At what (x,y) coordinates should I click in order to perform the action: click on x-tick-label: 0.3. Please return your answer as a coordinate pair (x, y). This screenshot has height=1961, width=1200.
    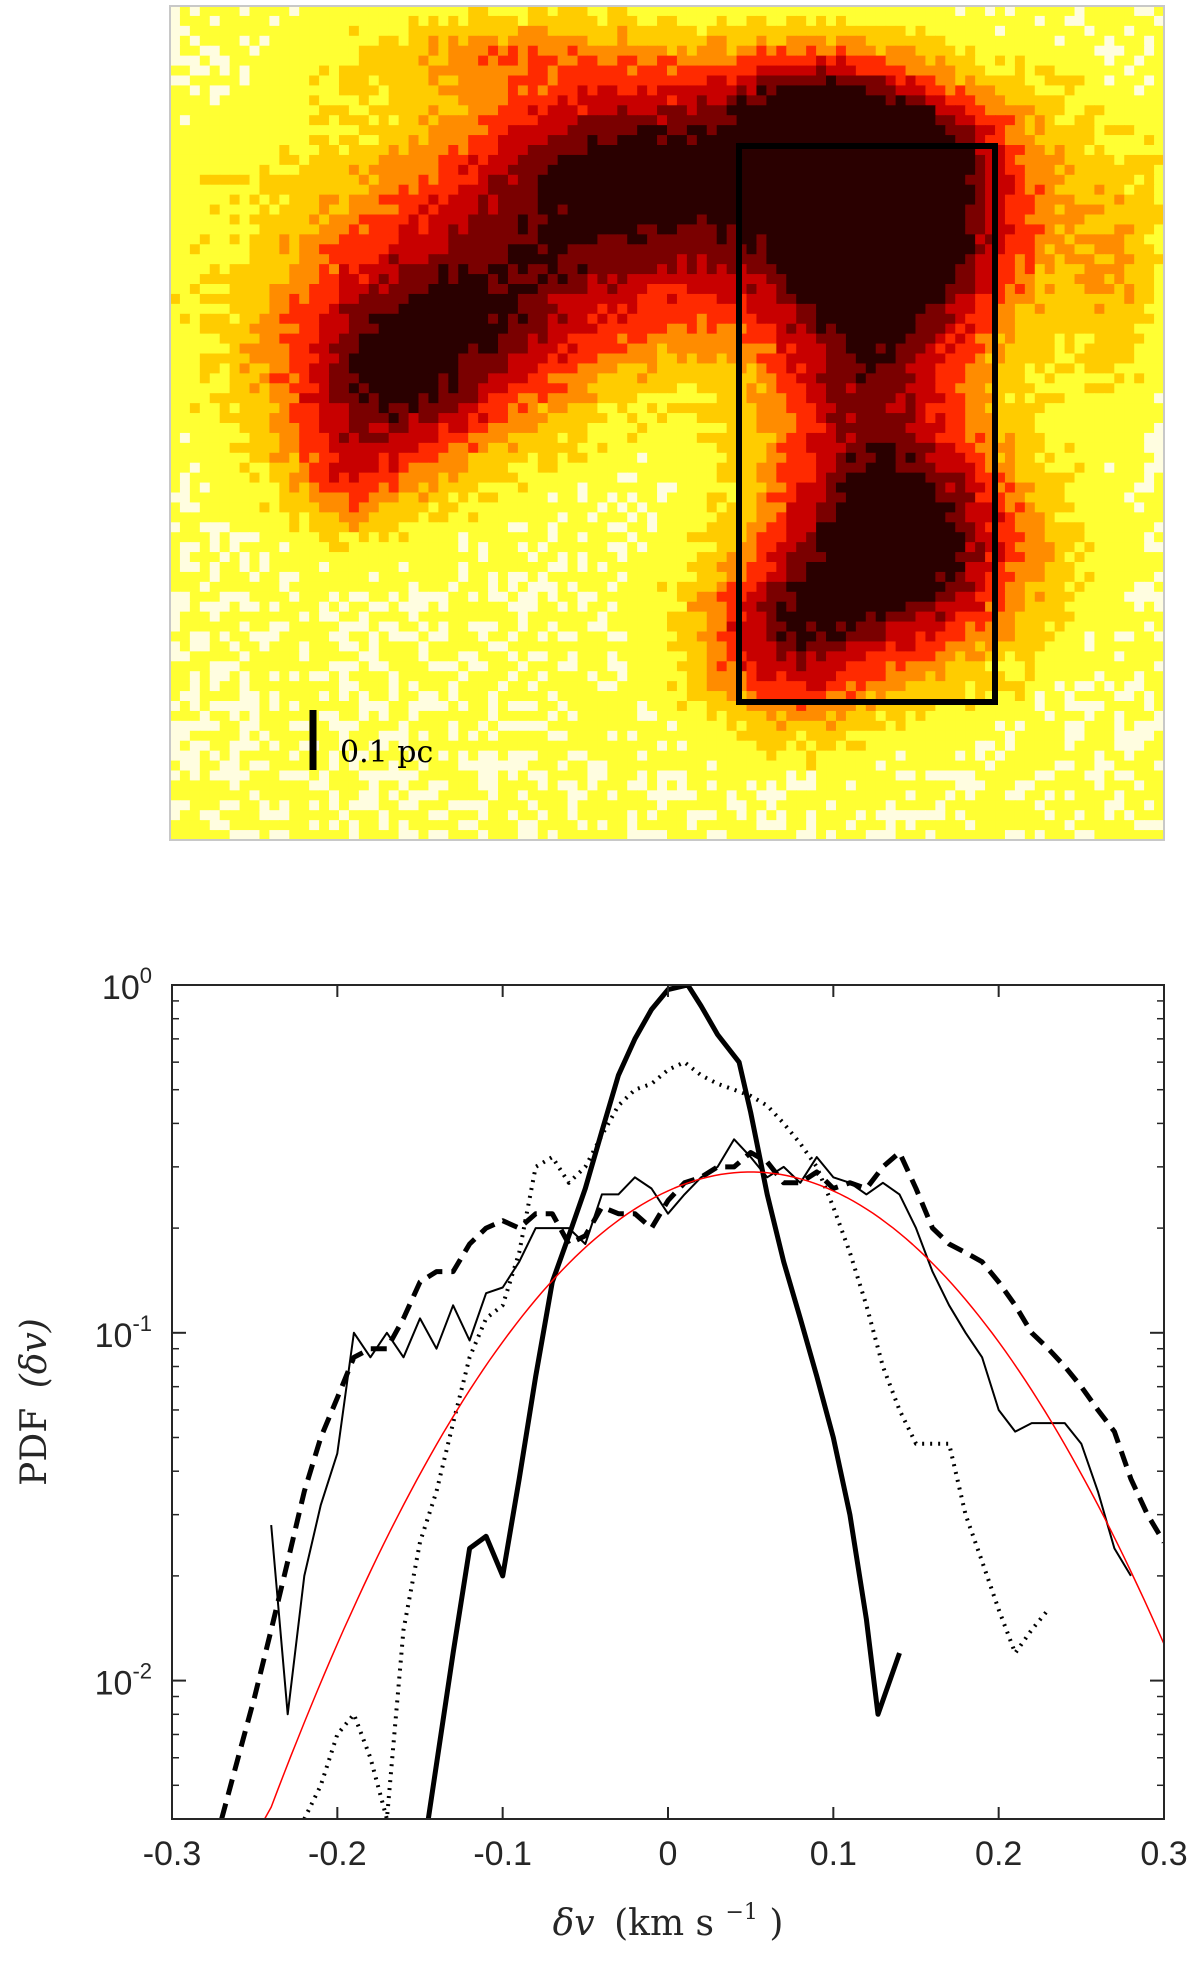
    Looking at the image, I should click on (1163, 1854).